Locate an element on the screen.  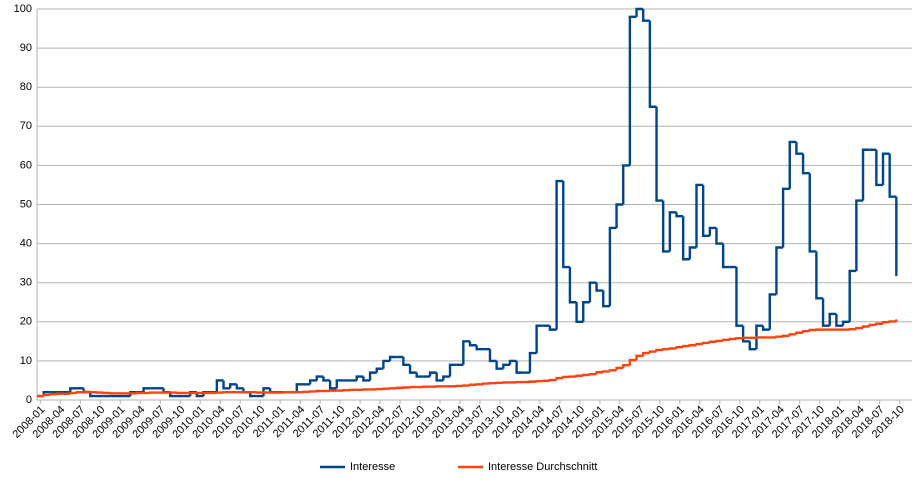
y-tick-label: 50 is located at coordinates (26, 204).